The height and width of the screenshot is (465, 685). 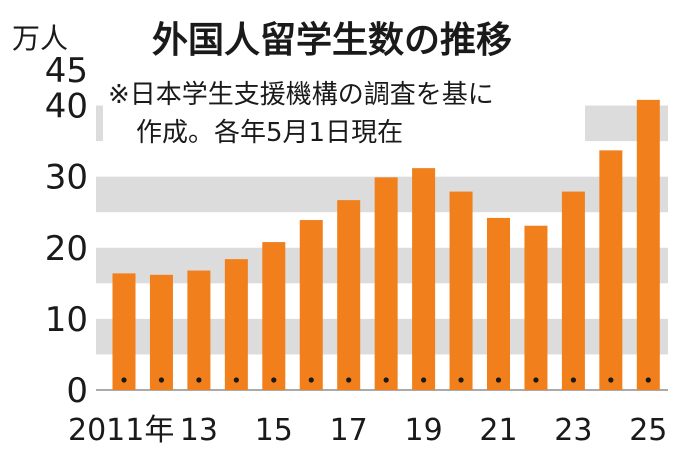 What do you see at coordinates (611, 380) in the screenshot?
I see `bar-marker-2024` at bounding box center [611, 380].